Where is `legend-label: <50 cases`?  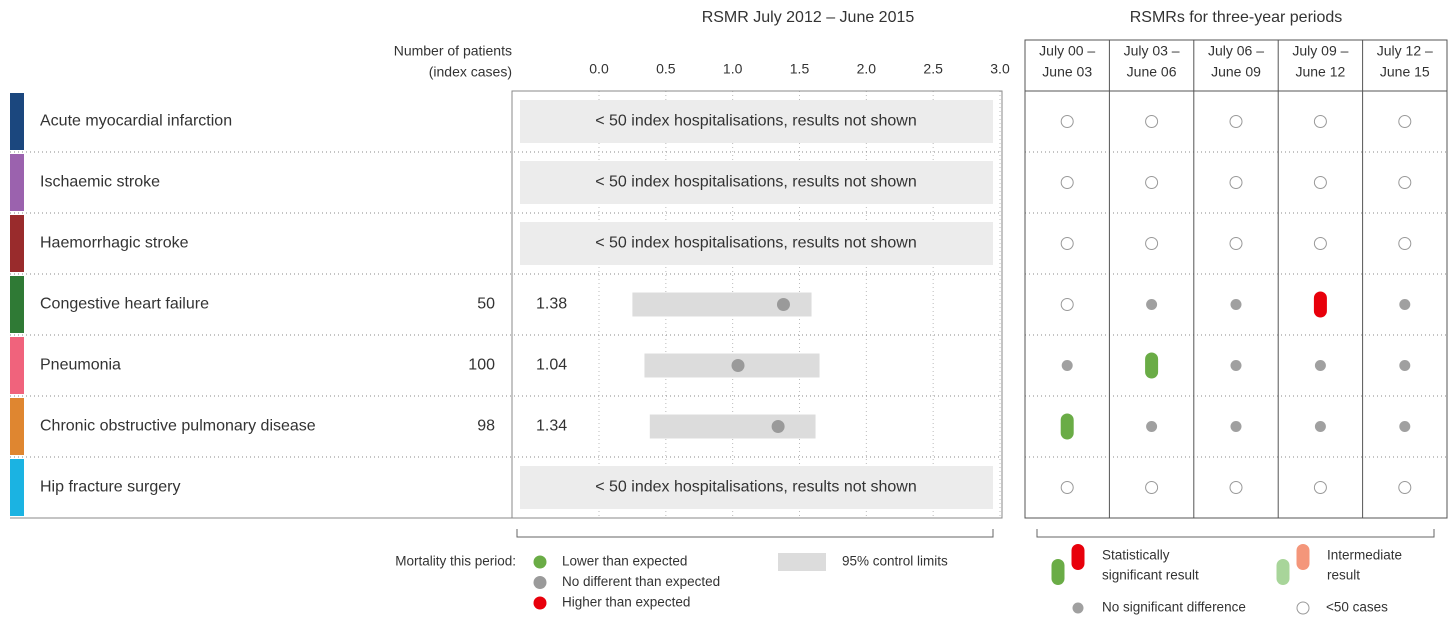 legend-label: <50 cases is located at coordinates (1357, 607).